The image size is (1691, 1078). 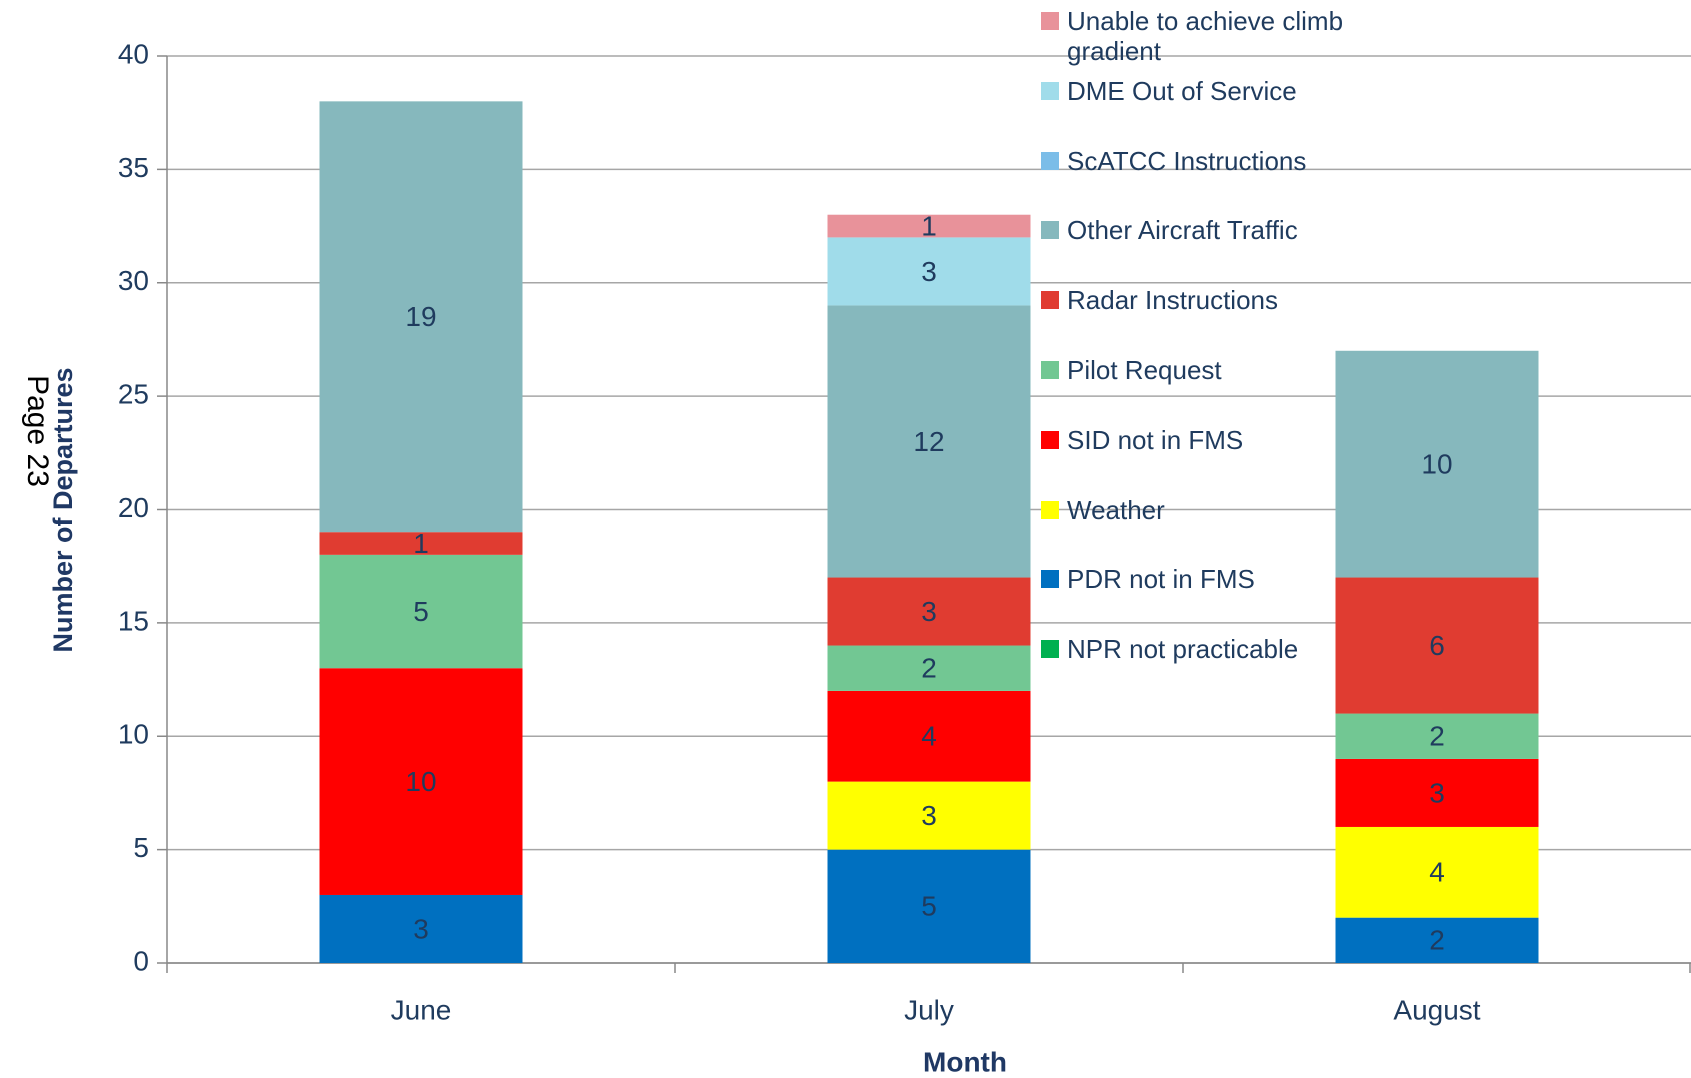 I want to click on legend-item: Unable to achieve climb gradient, so click(x=1221, y=36).